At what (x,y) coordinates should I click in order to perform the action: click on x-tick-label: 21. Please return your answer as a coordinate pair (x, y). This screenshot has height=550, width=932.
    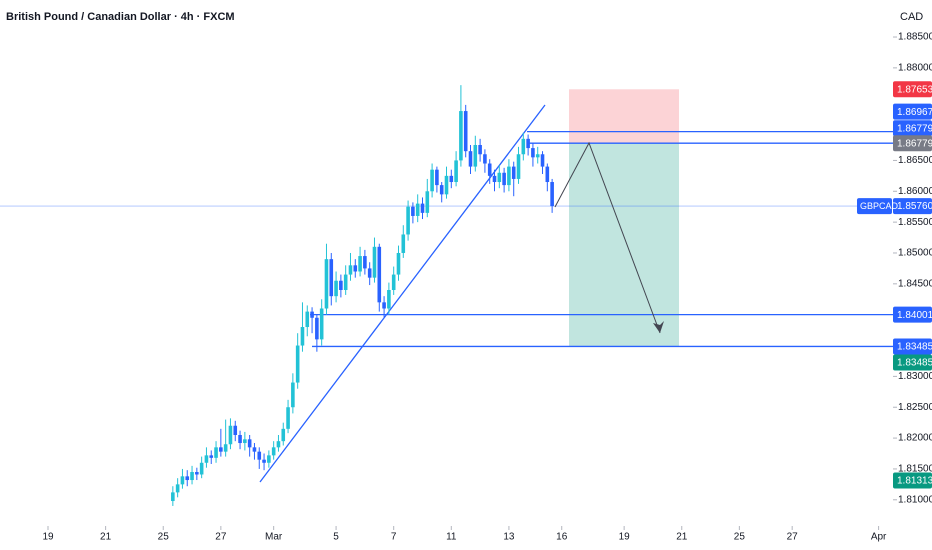
    Looking at the image, I should click on (682, 537).